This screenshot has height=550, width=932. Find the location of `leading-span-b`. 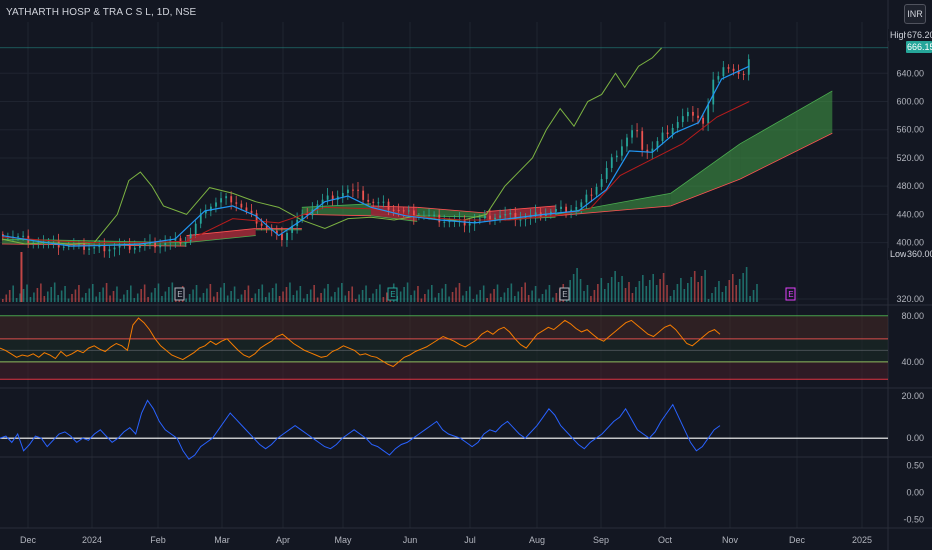

leading-span-b is located at coordinates (521, 208).